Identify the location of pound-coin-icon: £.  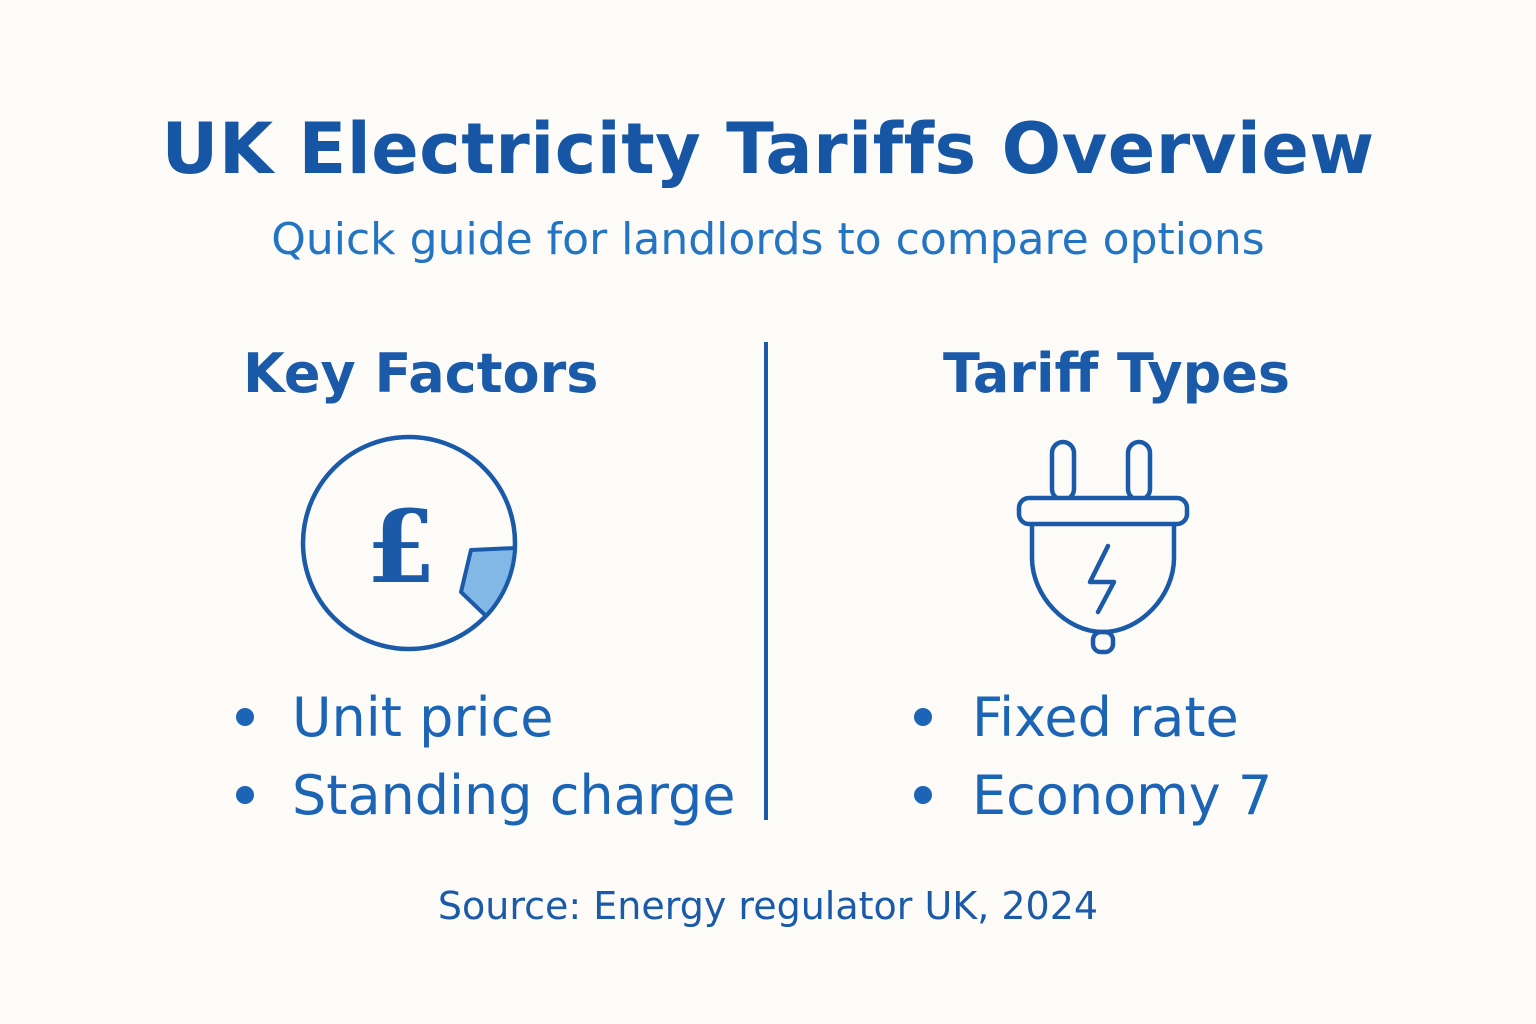
(409, 543).